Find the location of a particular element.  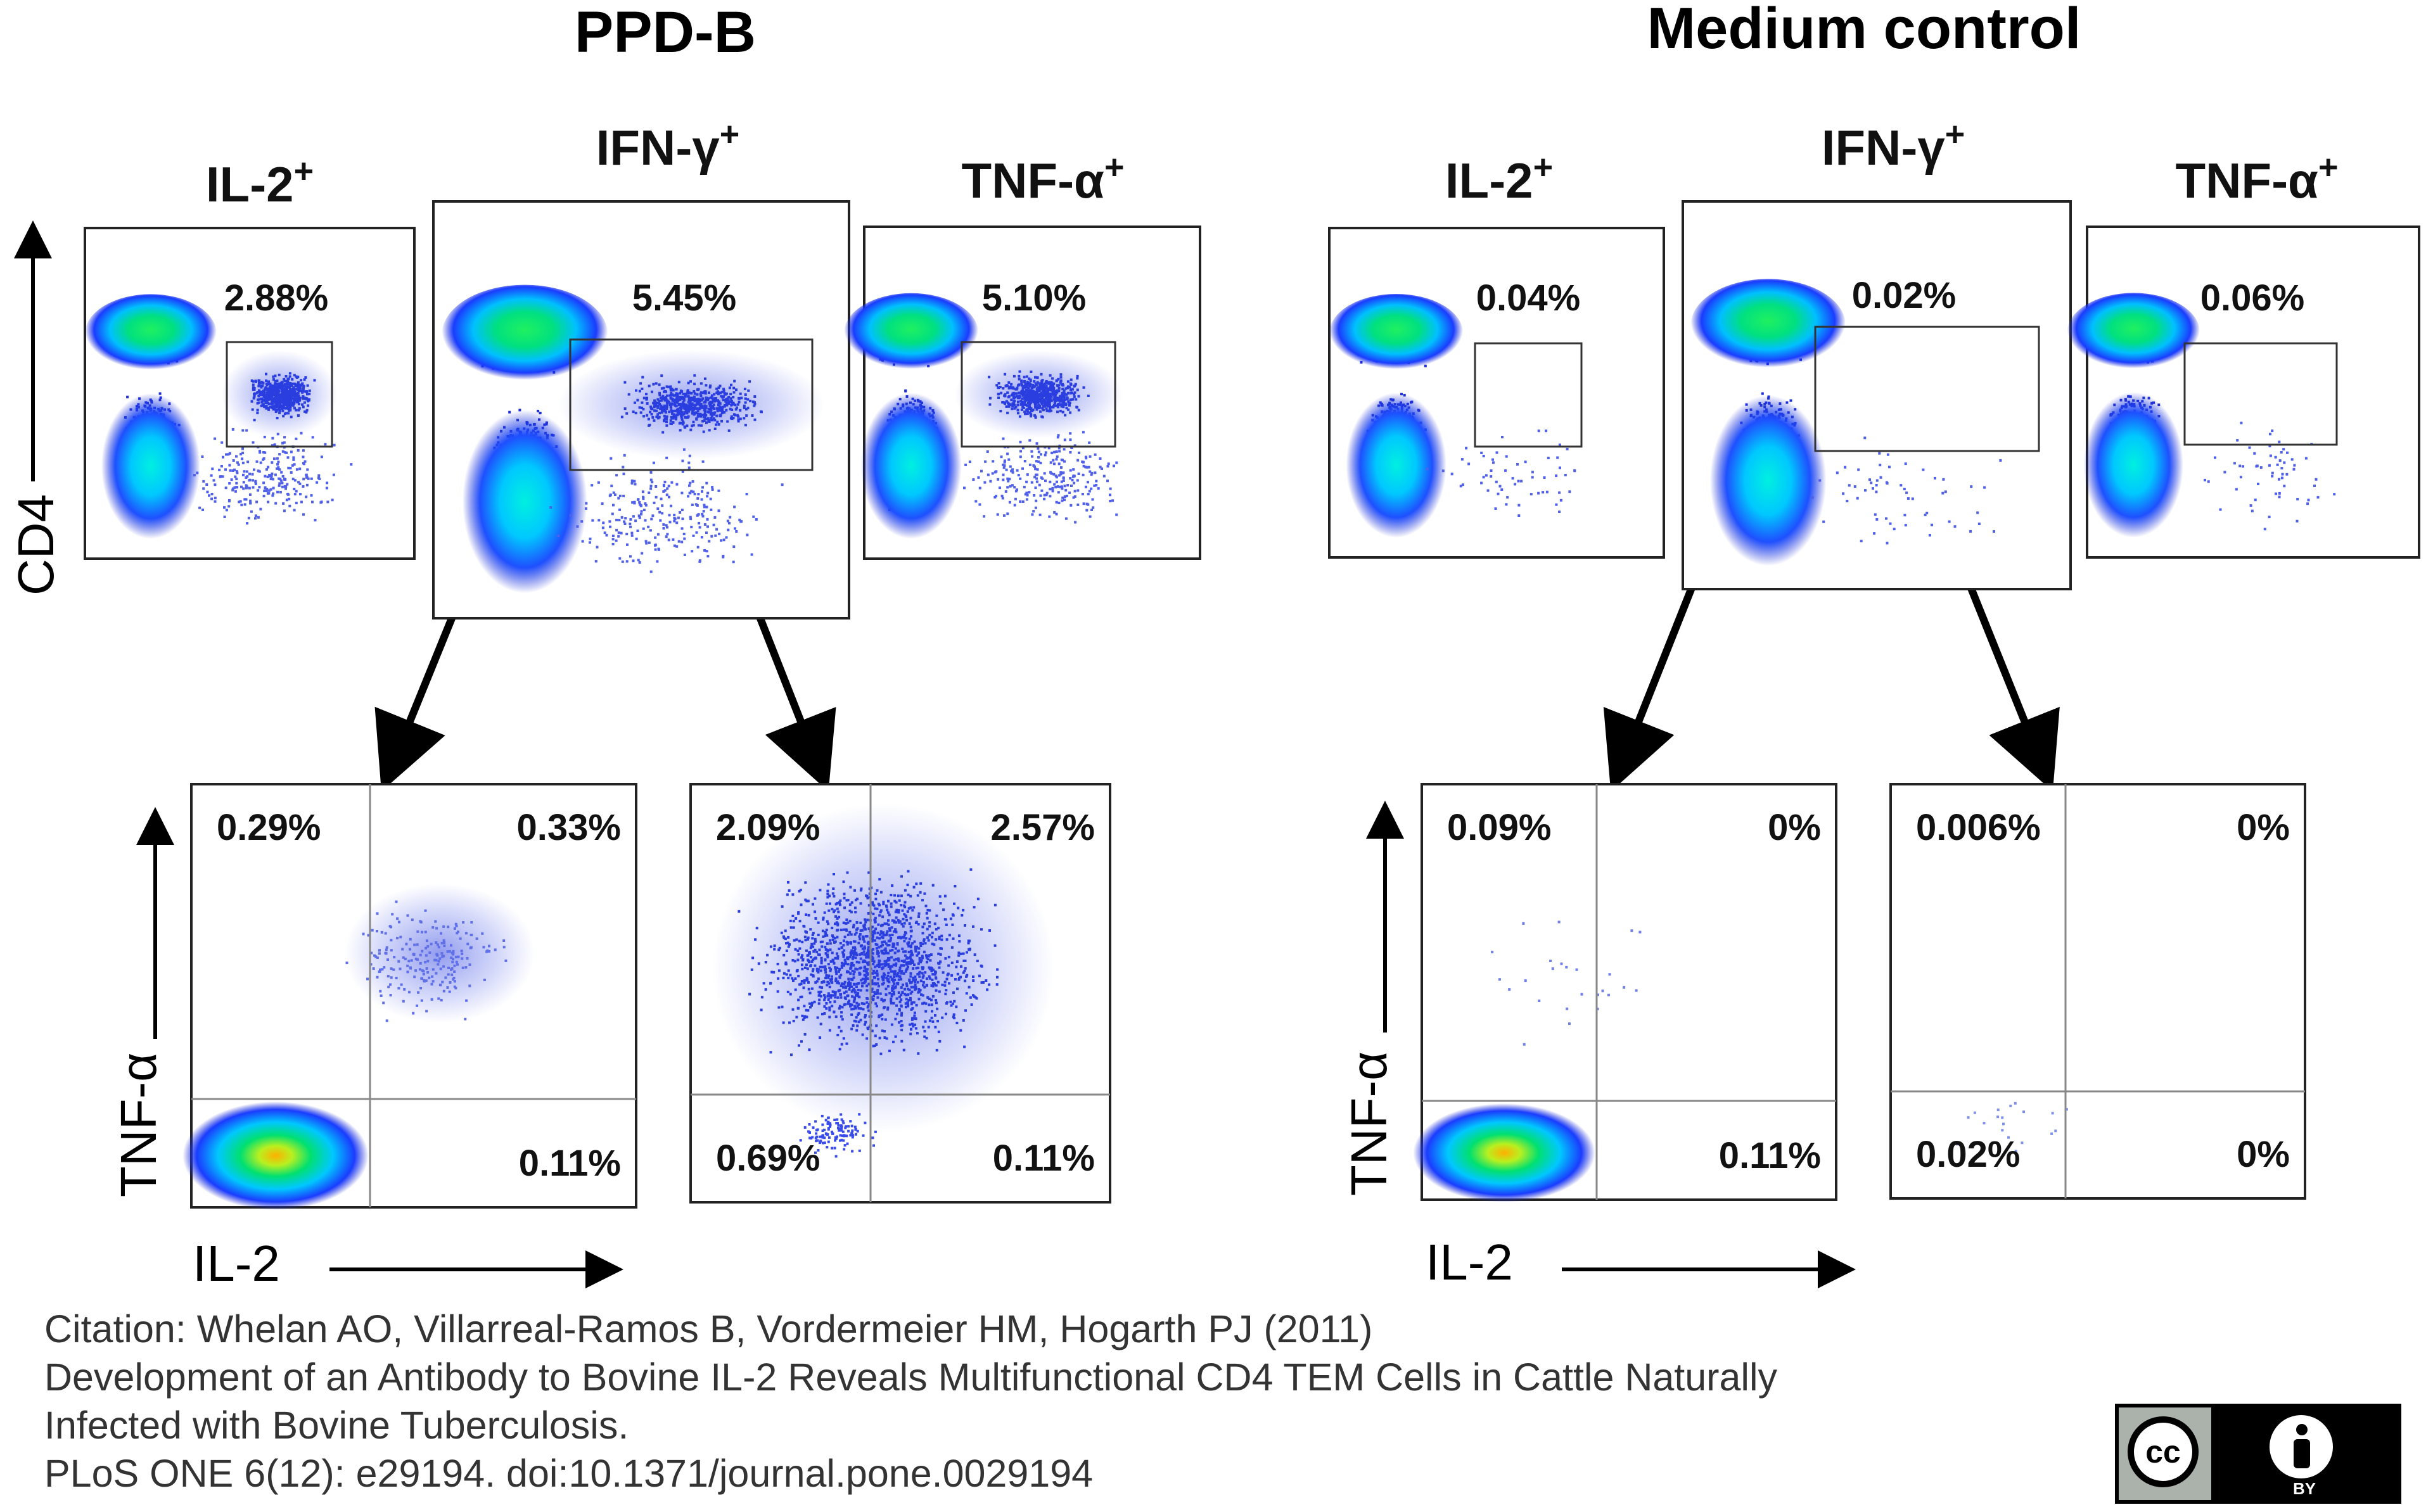

plot-title-il2: IL-2+ is located at coordinates (260, 182).